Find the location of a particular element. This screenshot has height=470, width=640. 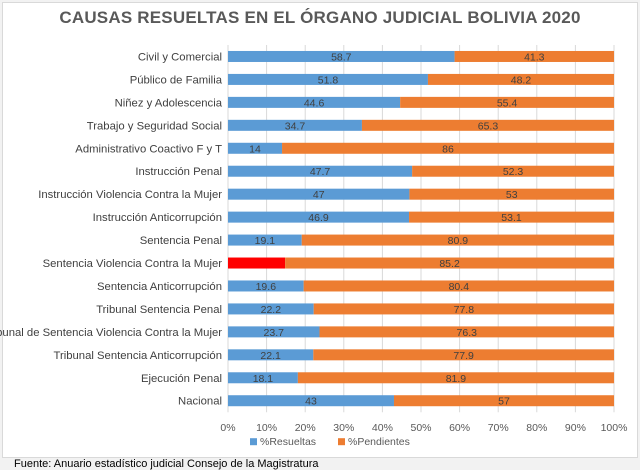

legend-label: %Resueltas is located at coordinates (288, 442).